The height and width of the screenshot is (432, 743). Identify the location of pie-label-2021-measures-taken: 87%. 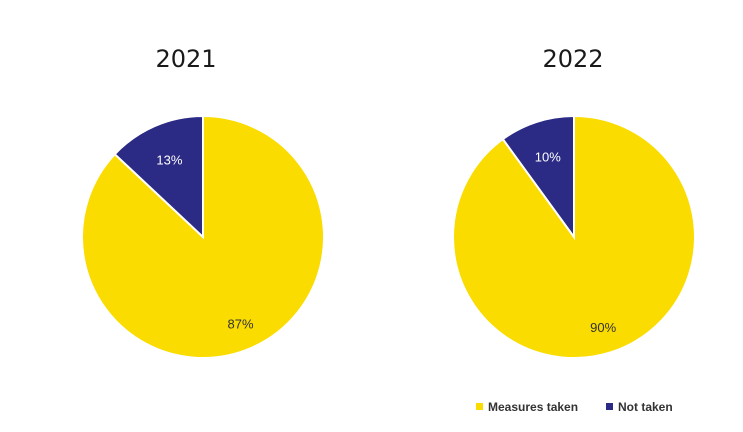
(240, 324).